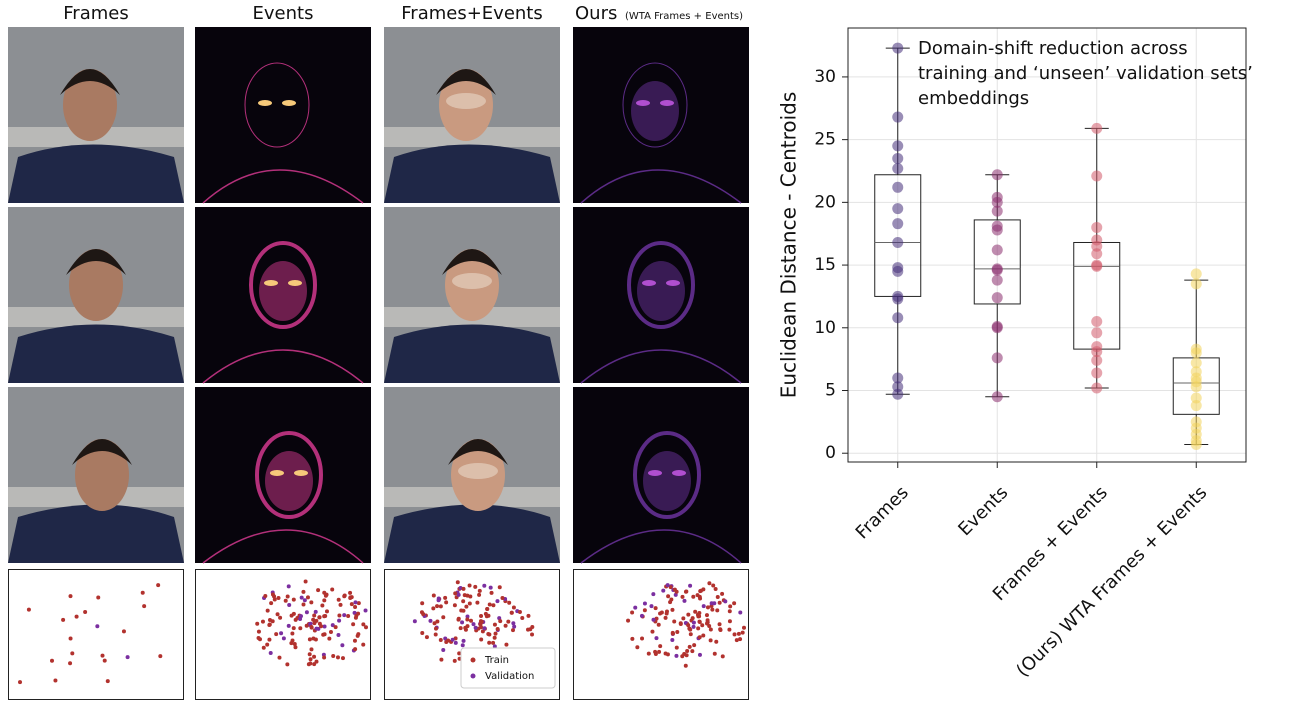 The image size is (1314, 702). I want to click on column-subtitle: (WTA Frames + Events), so click(684, 16).